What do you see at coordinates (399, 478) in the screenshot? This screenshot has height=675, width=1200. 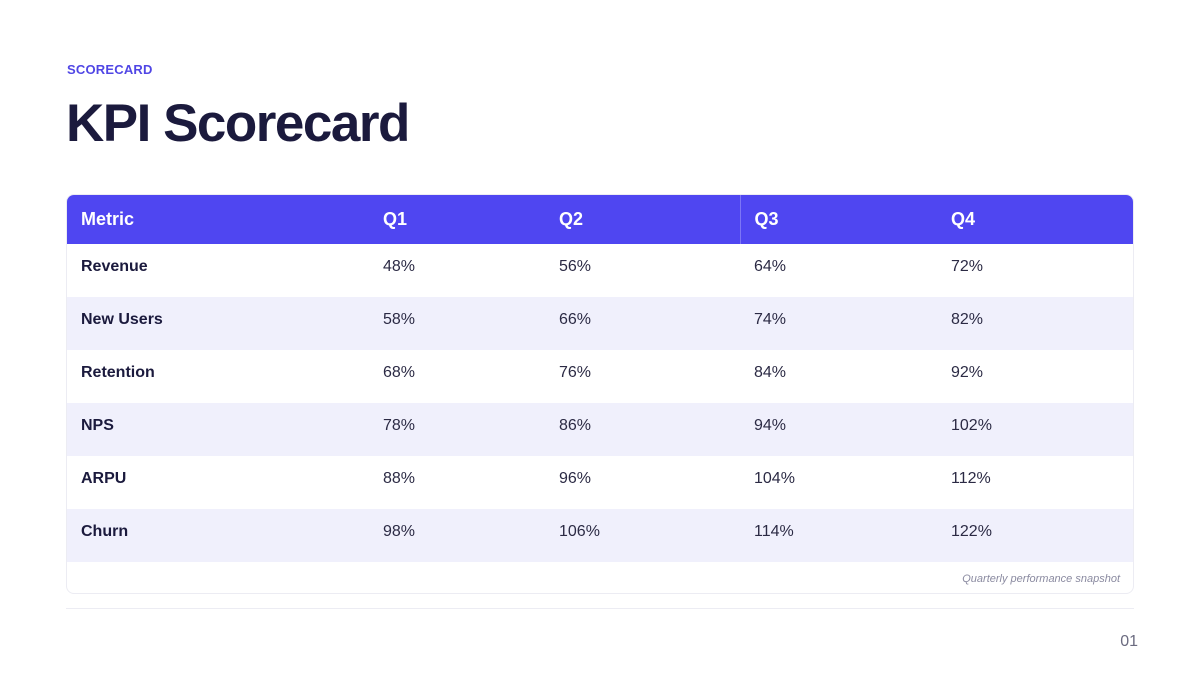 I see `table-cell: 88%` at bounding box center [399, 478].